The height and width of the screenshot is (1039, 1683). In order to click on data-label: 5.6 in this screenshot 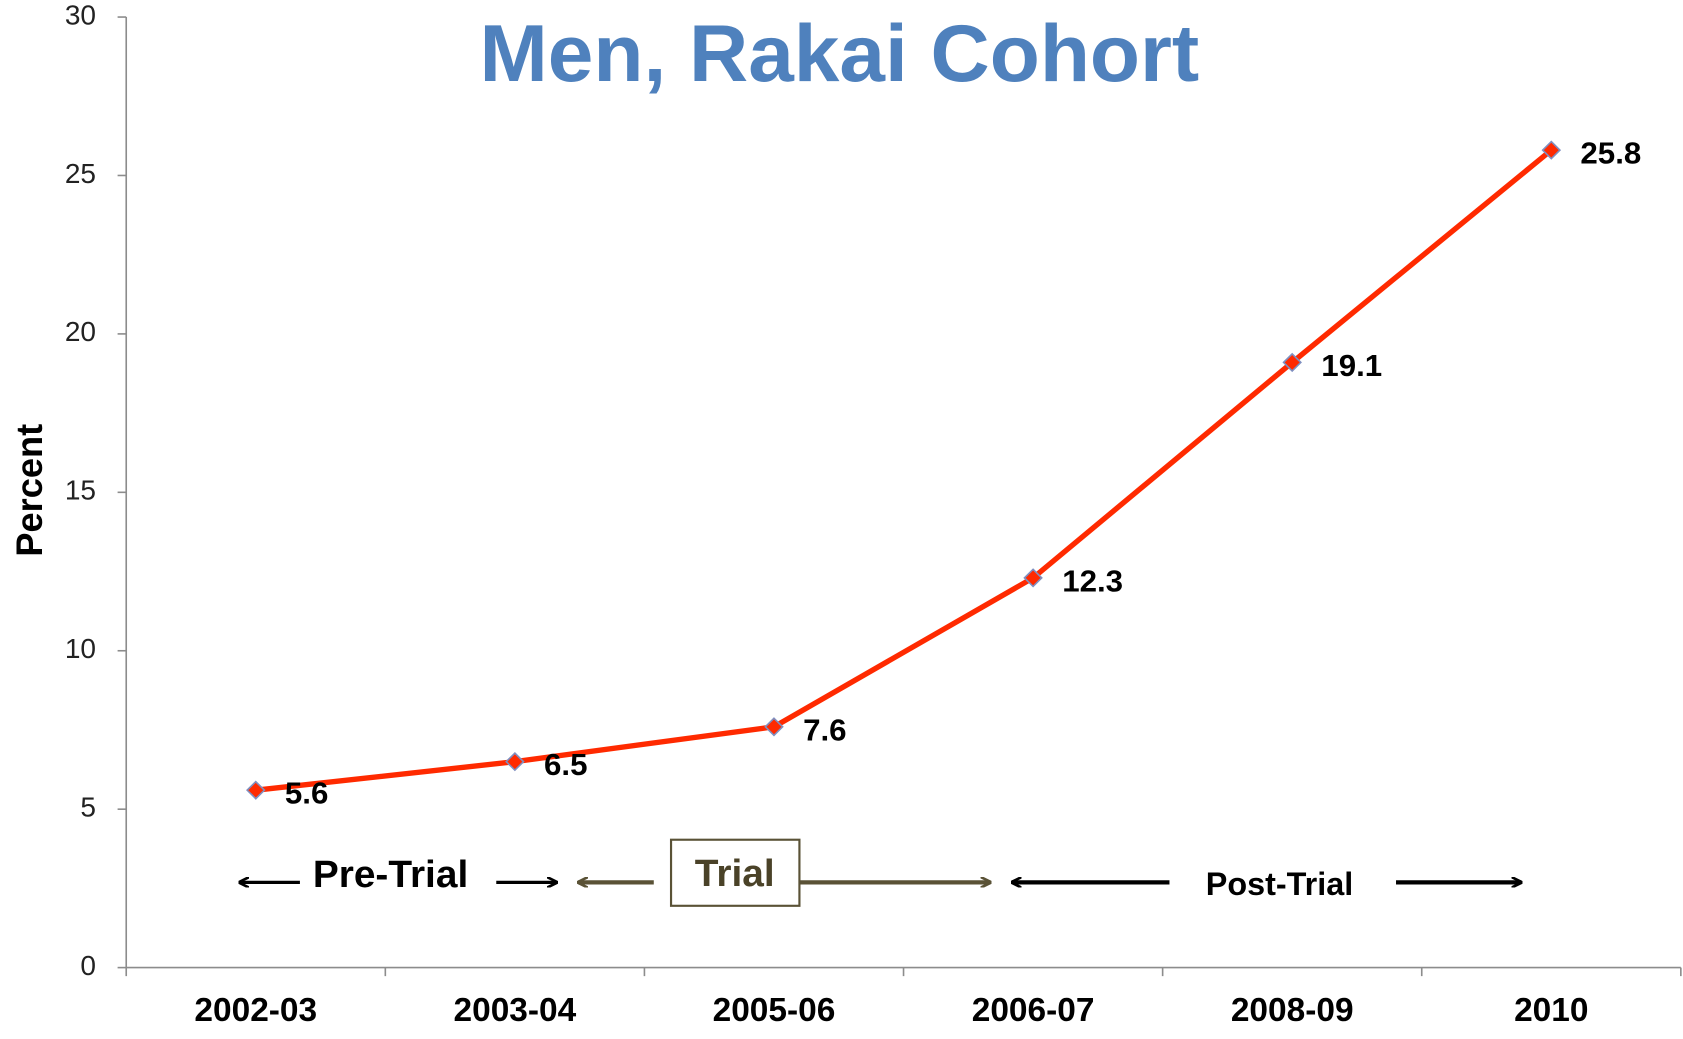, I will do `click(306, 793)`.